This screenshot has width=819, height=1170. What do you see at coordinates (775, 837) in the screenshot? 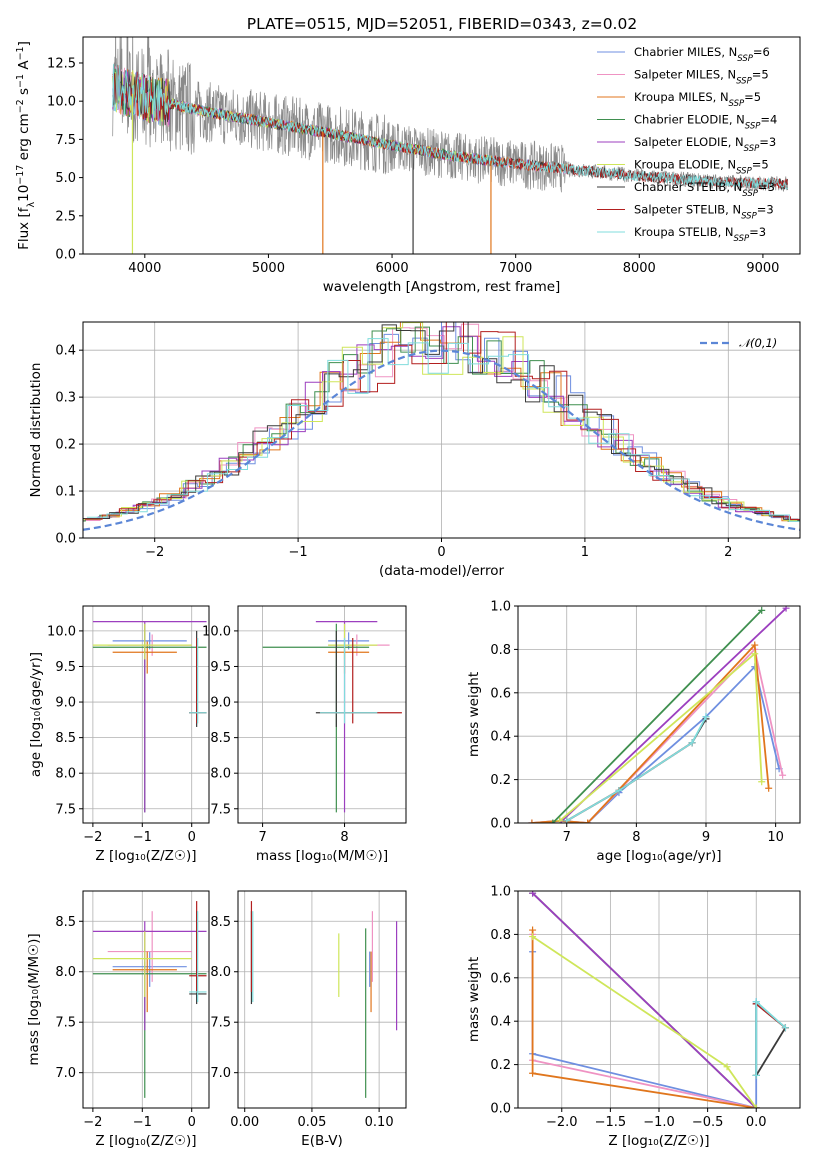
I see `x-tick-label: 10` at bounding box center [775, 837].